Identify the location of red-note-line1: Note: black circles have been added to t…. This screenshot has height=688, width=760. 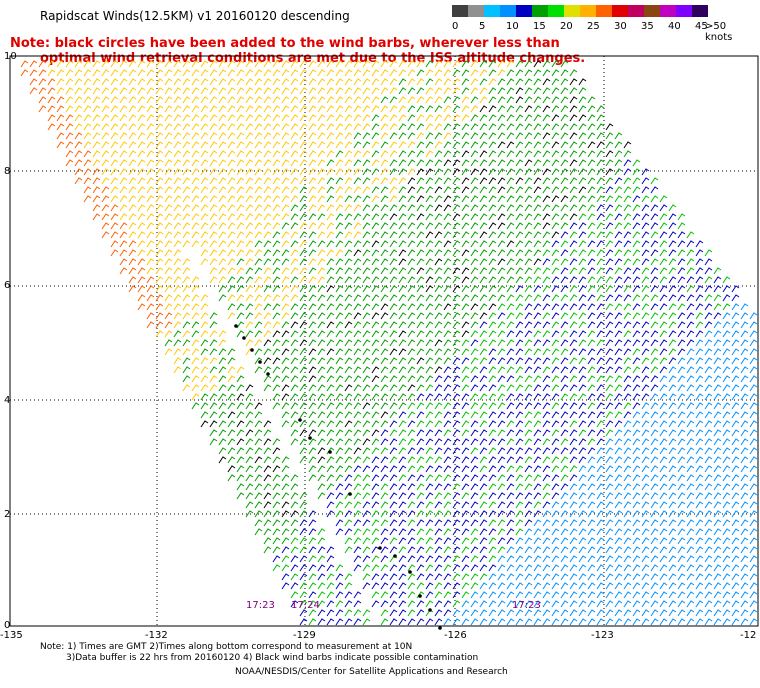
(285, 43).